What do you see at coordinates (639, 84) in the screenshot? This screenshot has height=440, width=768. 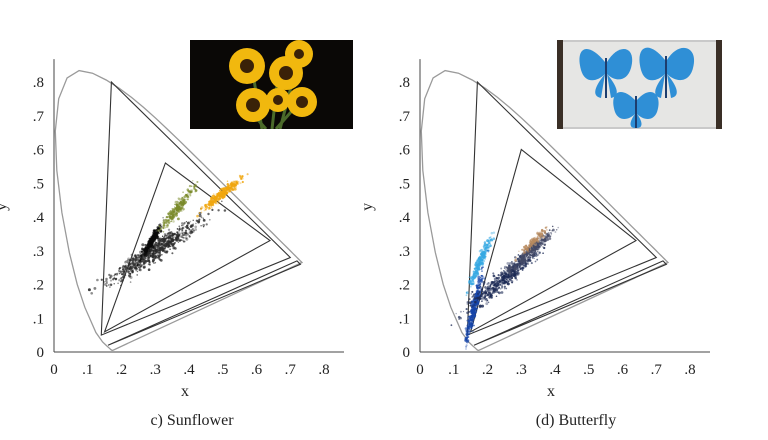 I see `butterfly-photo-image` at bounding box center [639, 84].